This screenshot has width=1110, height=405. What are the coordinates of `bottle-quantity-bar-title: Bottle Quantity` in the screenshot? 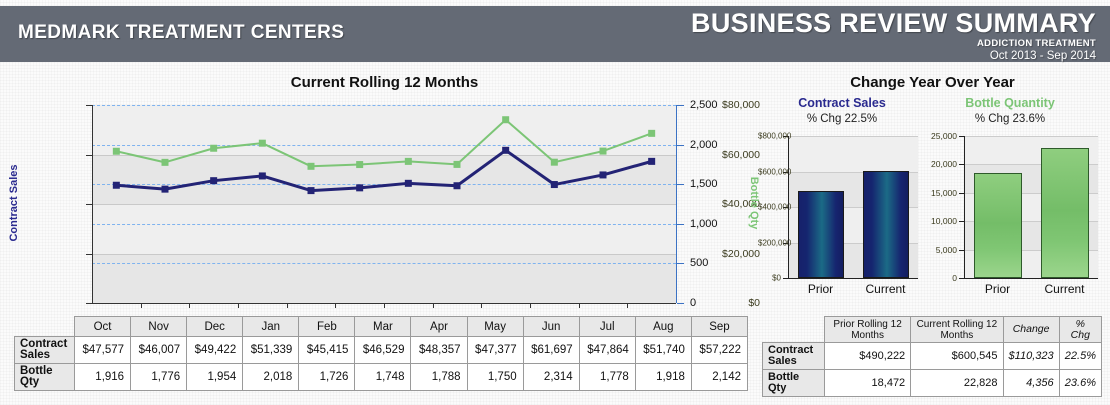 It's located at (1010, 103).